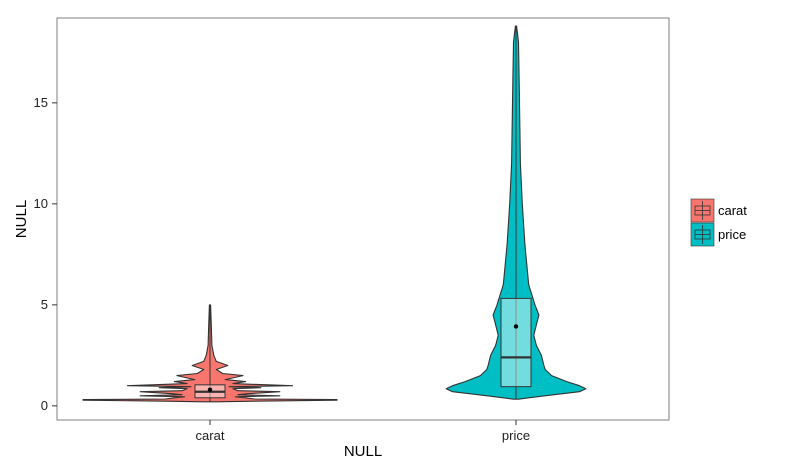 Image resolution: width=787 pixels, height=472 pixels. I want to click on legend-item-price: price, so click(718, 234).